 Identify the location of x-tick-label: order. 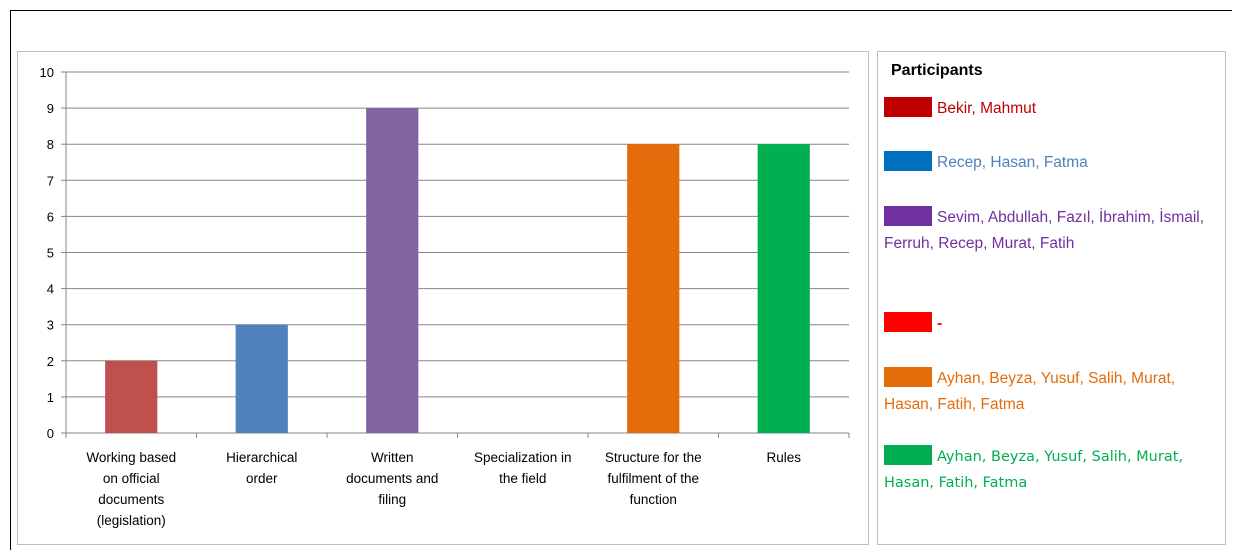
(262, 478).